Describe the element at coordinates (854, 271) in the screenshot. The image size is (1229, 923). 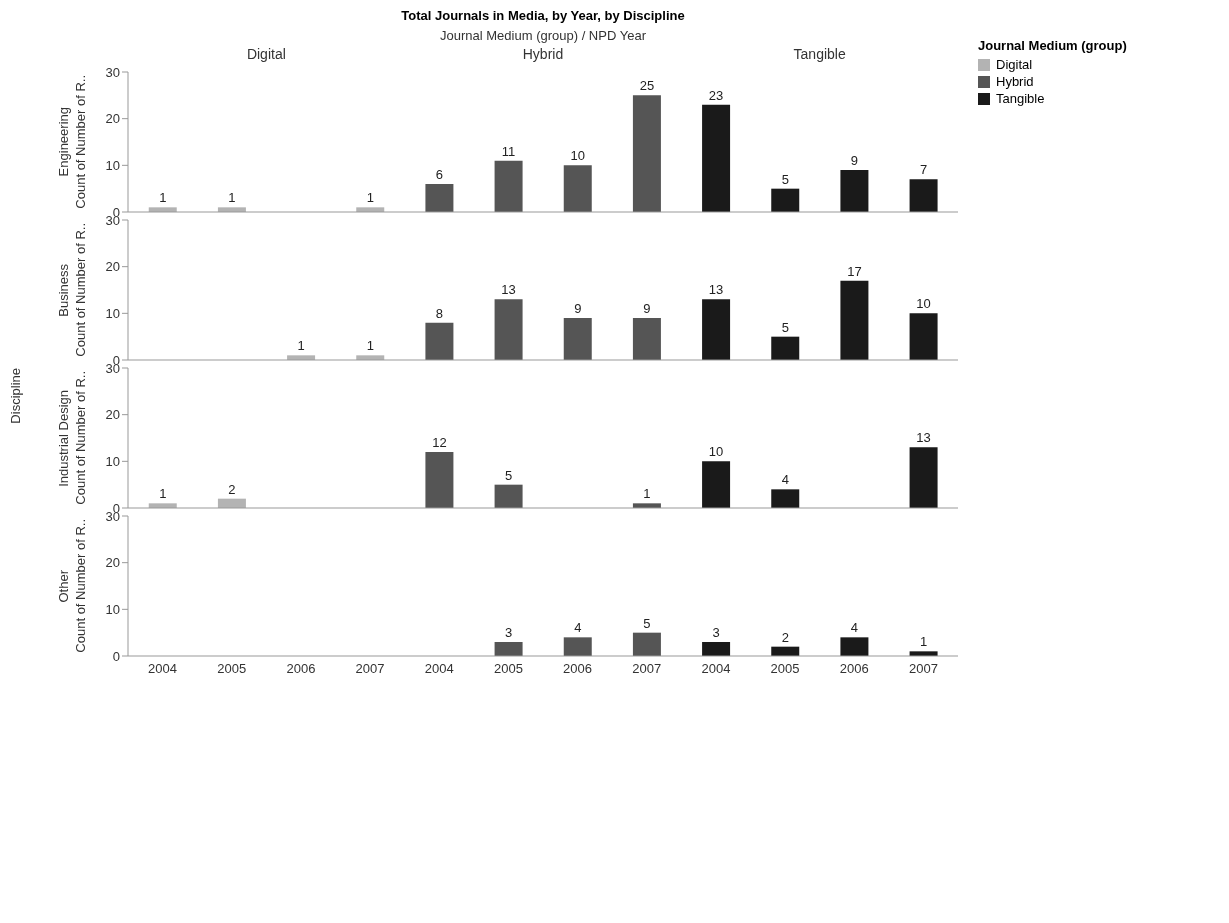
I see `data-label: 17` at that location.